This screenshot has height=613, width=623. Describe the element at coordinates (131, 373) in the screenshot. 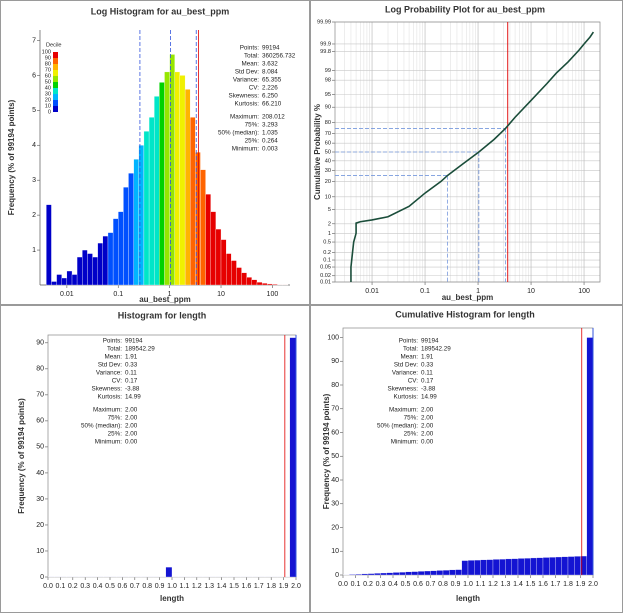

I see `stat-value: 0.11` at that location.